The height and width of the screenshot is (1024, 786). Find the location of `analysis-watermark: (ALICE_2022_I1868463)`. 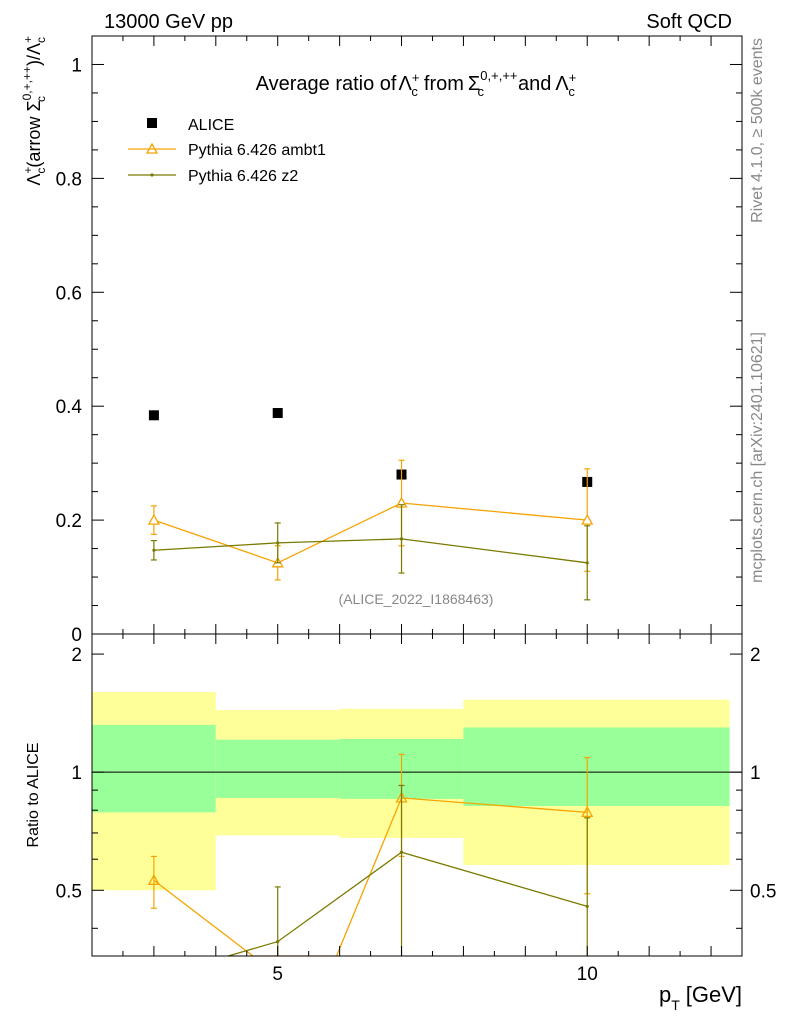

analysis-watermark: (ALICE_2022_I1868463) is located at coordinates (416, 599).